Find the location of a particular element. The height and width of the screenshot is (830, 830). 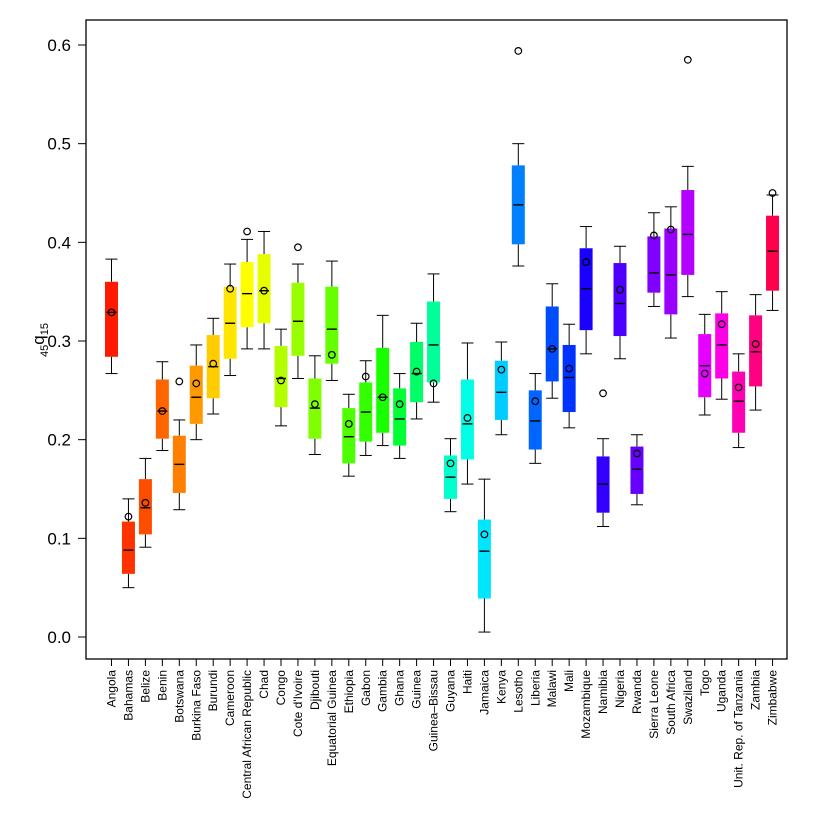

x-tick-label: Rwanda is located at coordinates (637, 692).